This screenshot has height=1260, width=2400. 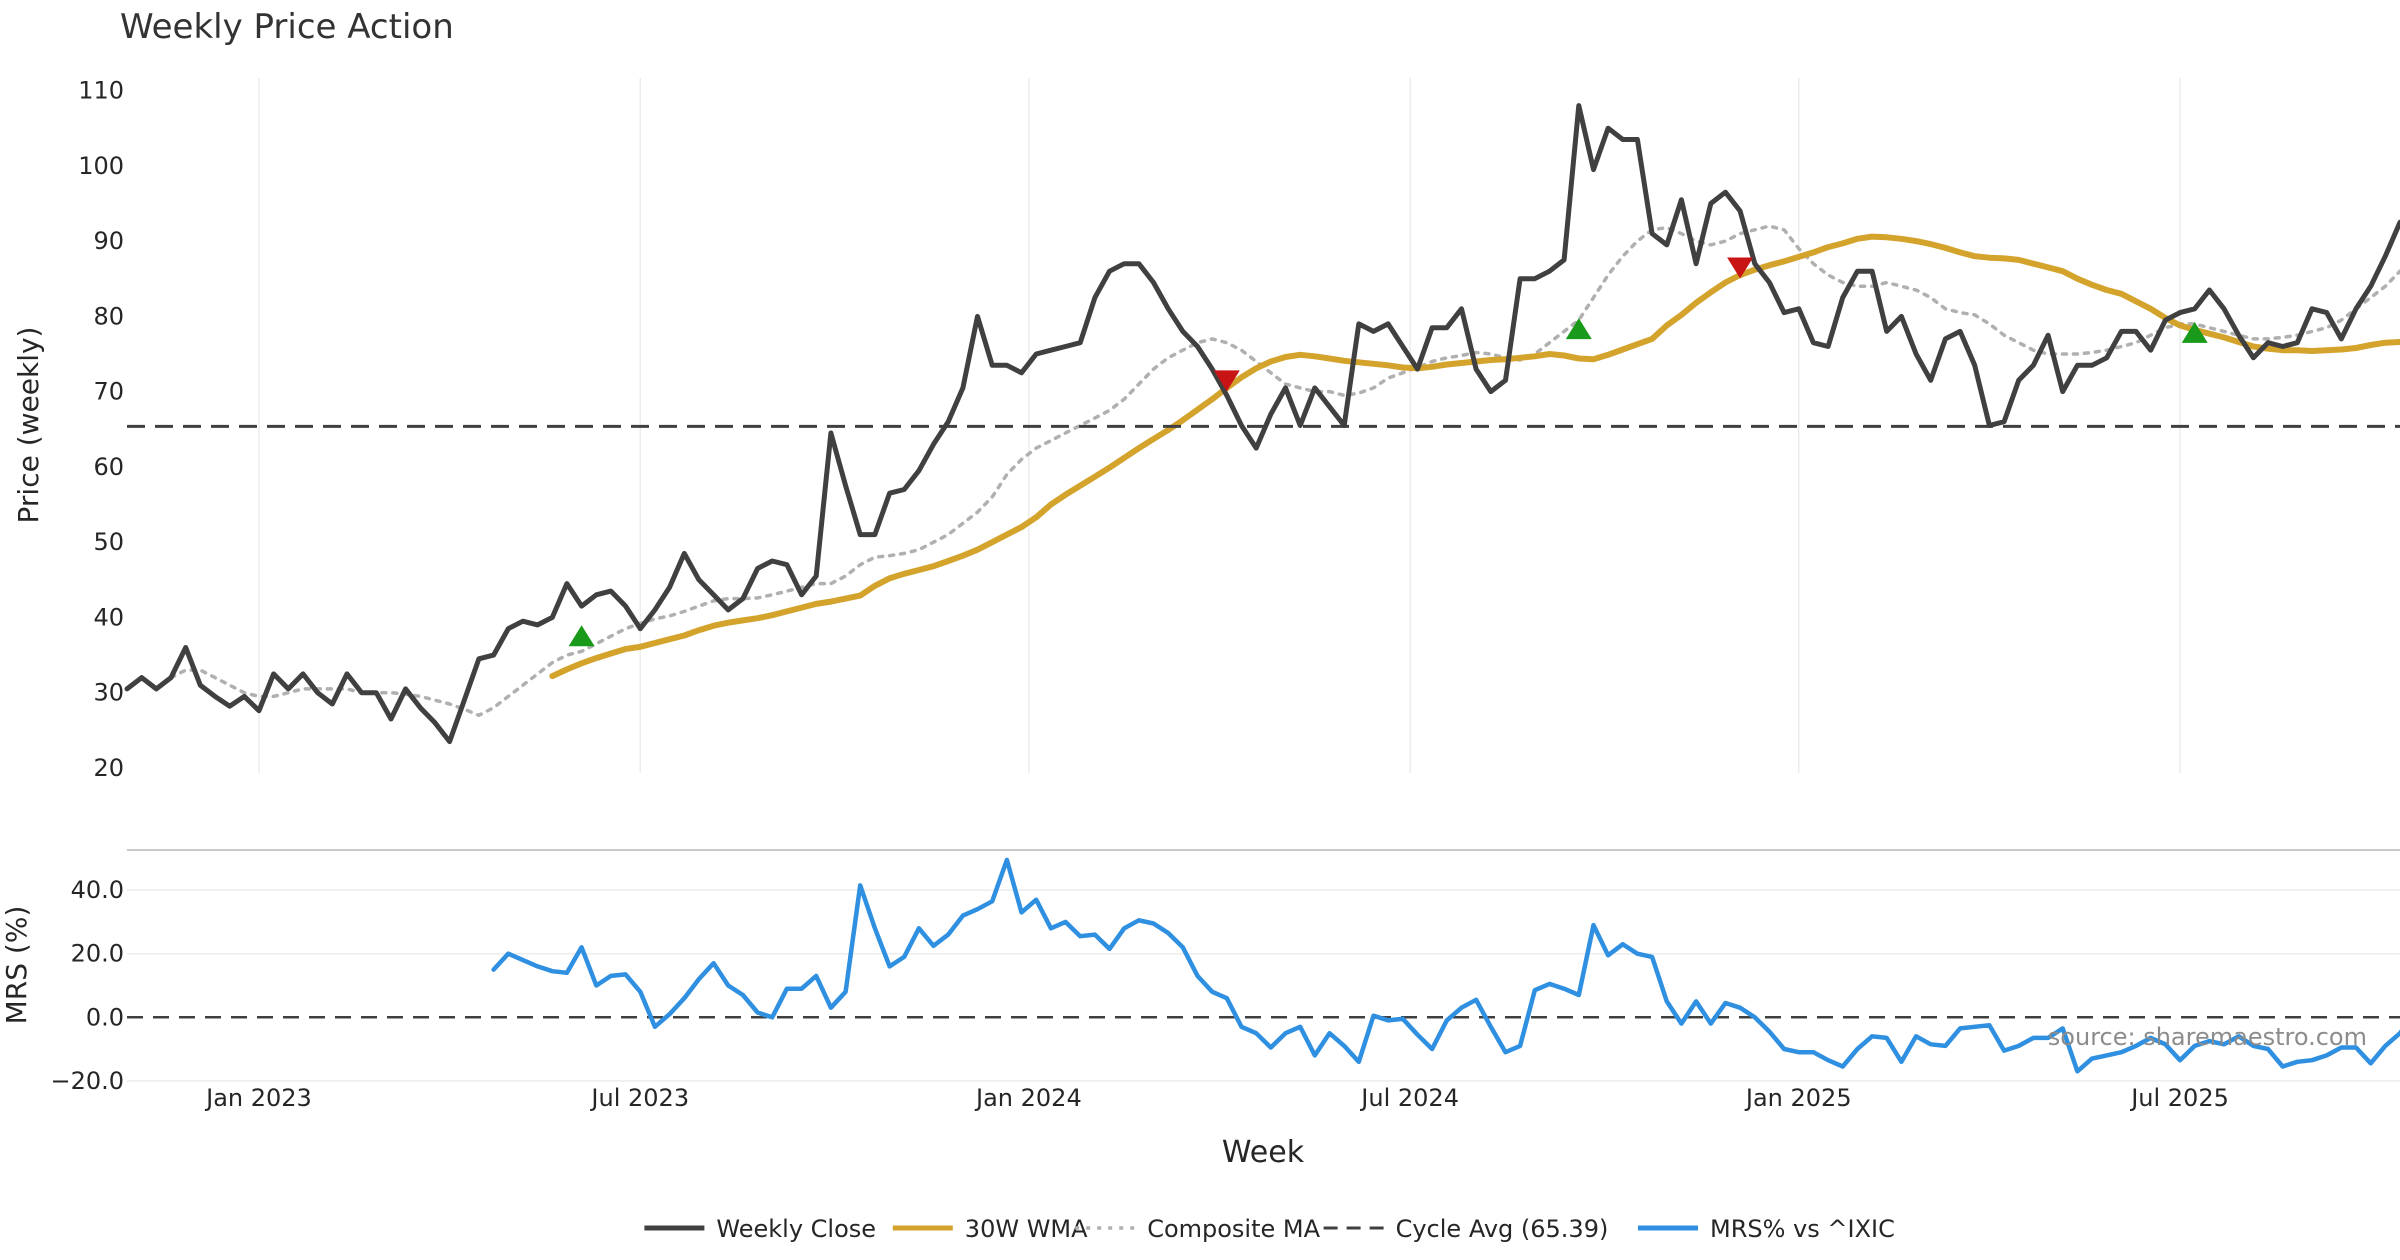 What do you see at coordinates (101, 429) in the screenshot?
I see `price-y-ticks: 20 30 40 50 60 70 80 90 100 110` at bounding box center [101, 429].